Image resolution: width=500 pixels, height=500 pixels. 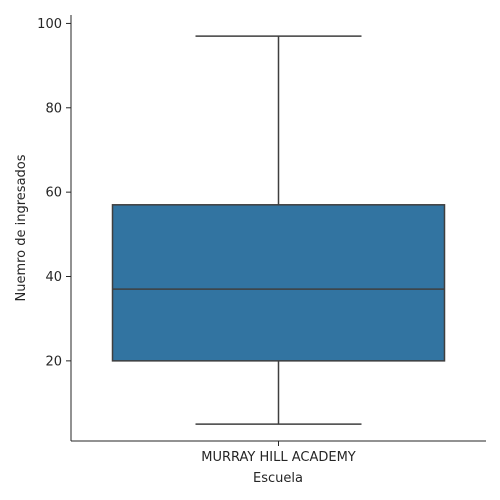 I want to click on y-tick-label: 20, so click(x=53, y=361).